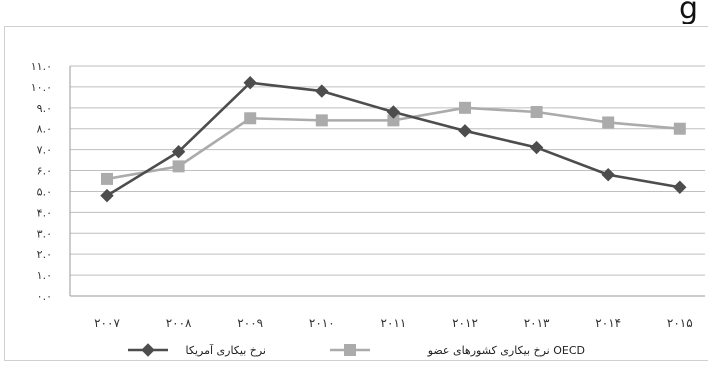 The height and width of the screenshot is (365, 715). Describe the element at coordinates (44, 191) in the screenshot. I see `y-tick-label: ۵.۰` at that location.